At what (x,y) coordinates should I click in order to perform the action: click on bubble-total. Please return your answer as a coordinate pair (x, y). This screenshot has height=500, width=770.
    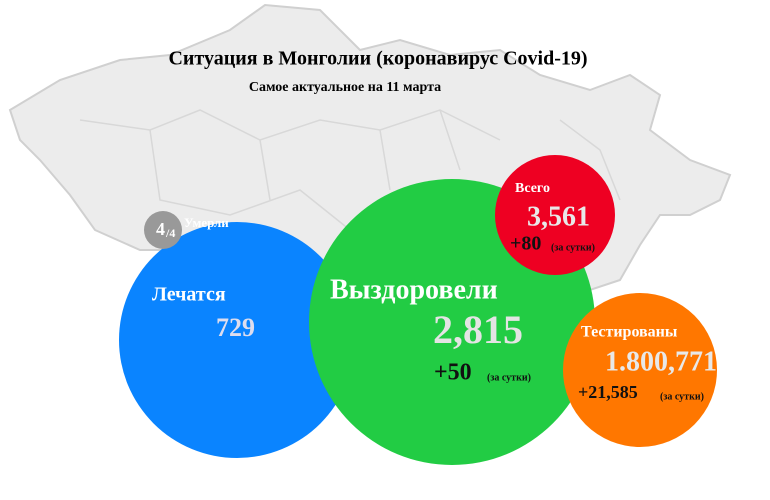
    Looking at the image, I should click on (555, 215).